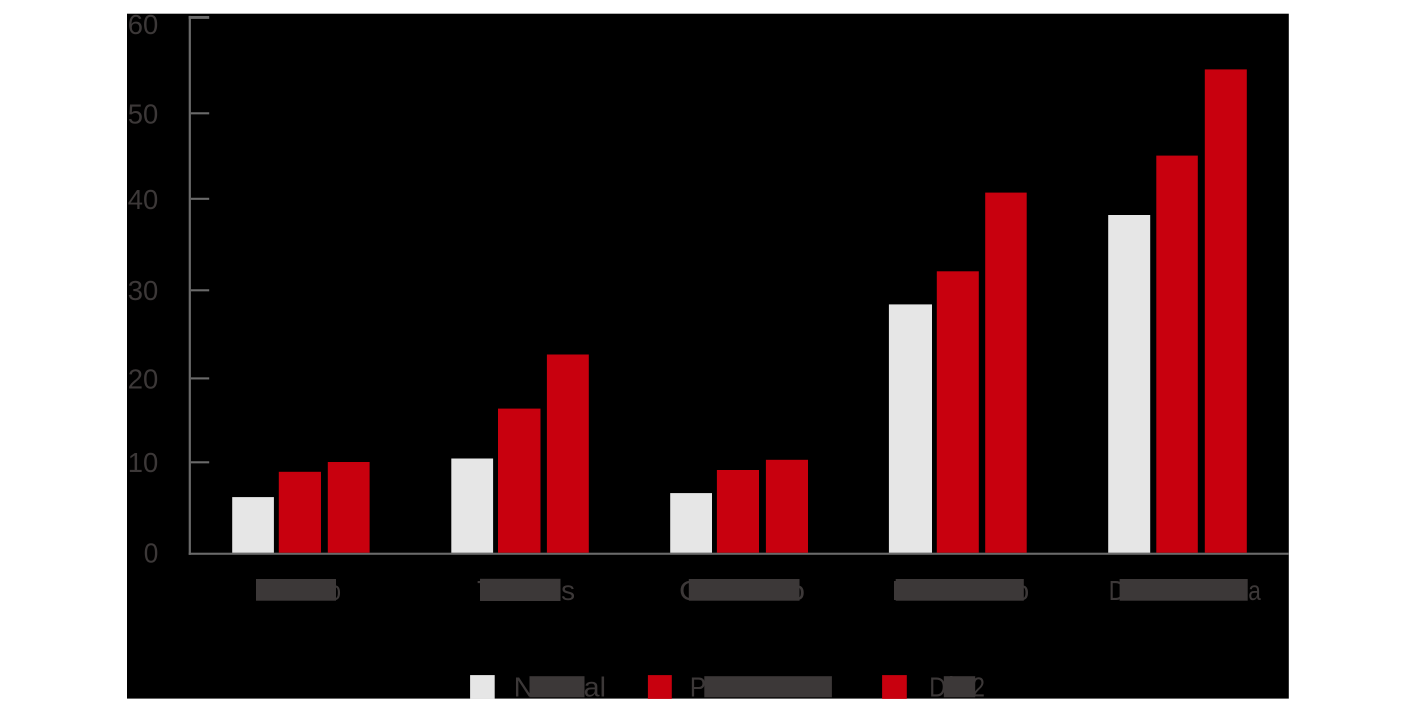 The height and width of the screenshot is (714, 1416). What do you see at coordinates (143, 24) in the screenshot?
I see `svg-text: 60` at bounding box center [143, 24].